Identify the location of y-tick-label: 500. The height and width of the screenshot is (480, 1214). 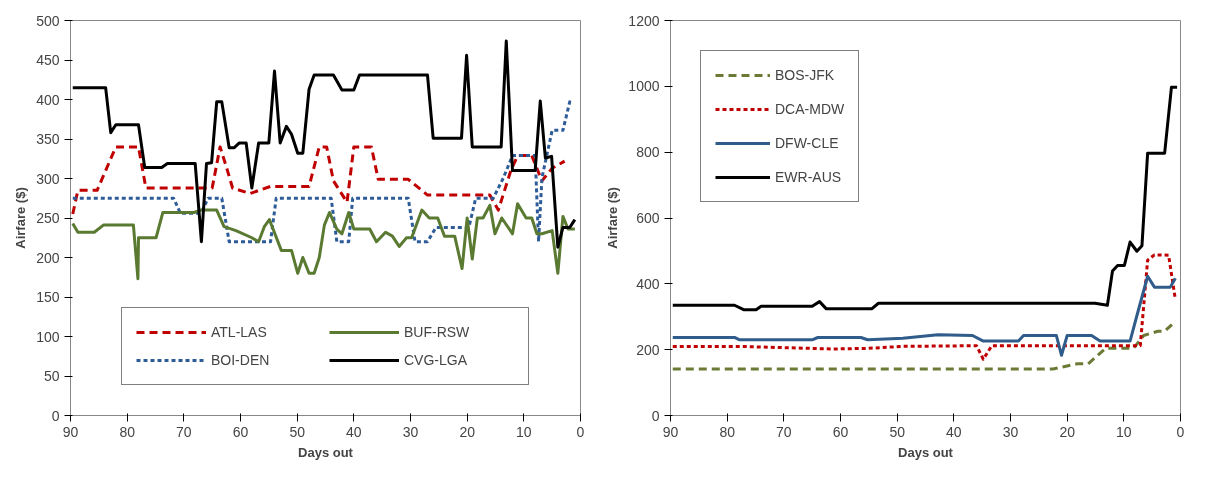
(48, 20).